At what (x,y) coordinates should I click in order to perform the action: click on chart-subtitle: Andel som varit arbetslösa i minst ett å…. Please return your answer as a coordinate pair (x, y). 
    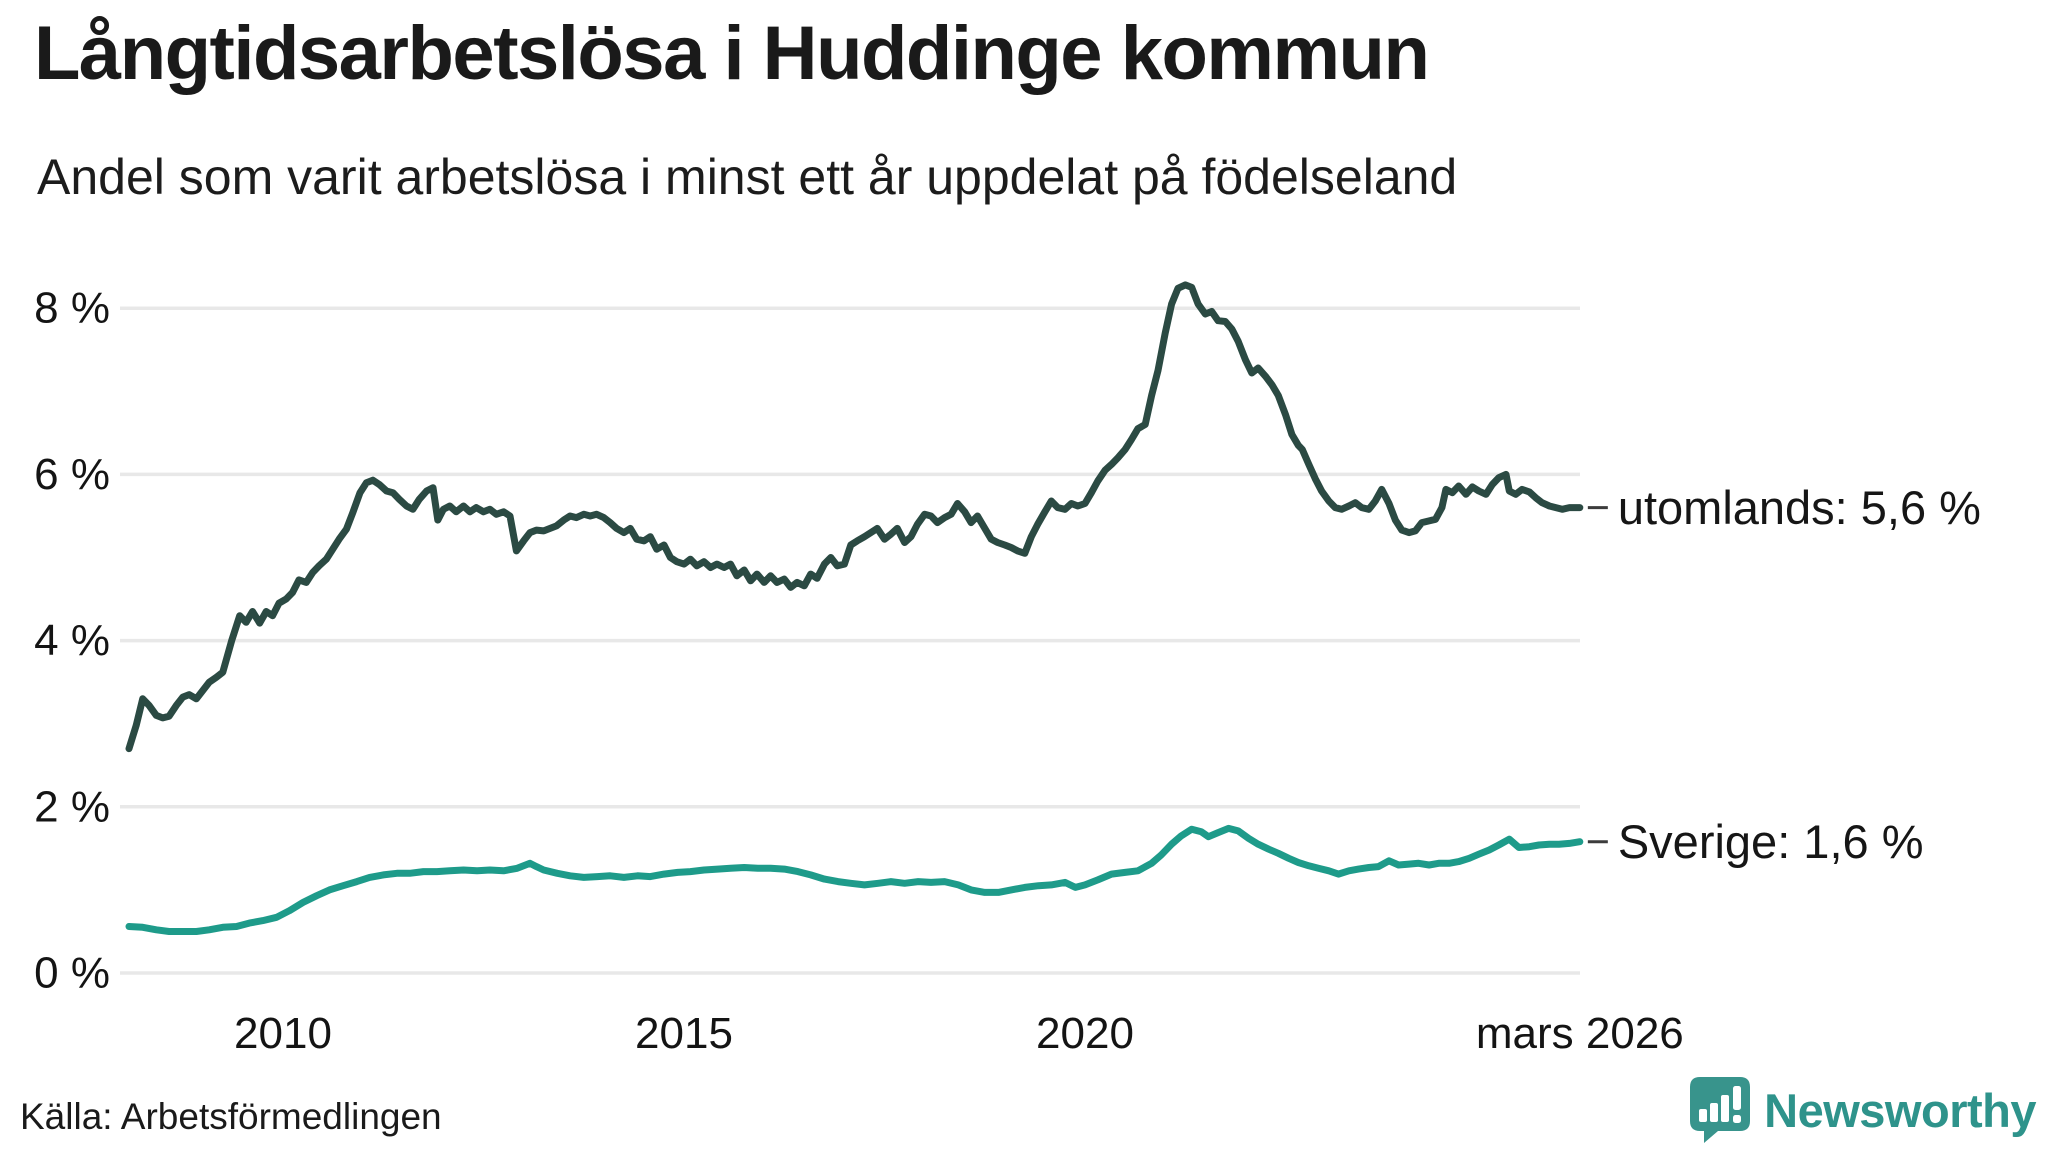
    Looking at the image, I should click on (747, 177).